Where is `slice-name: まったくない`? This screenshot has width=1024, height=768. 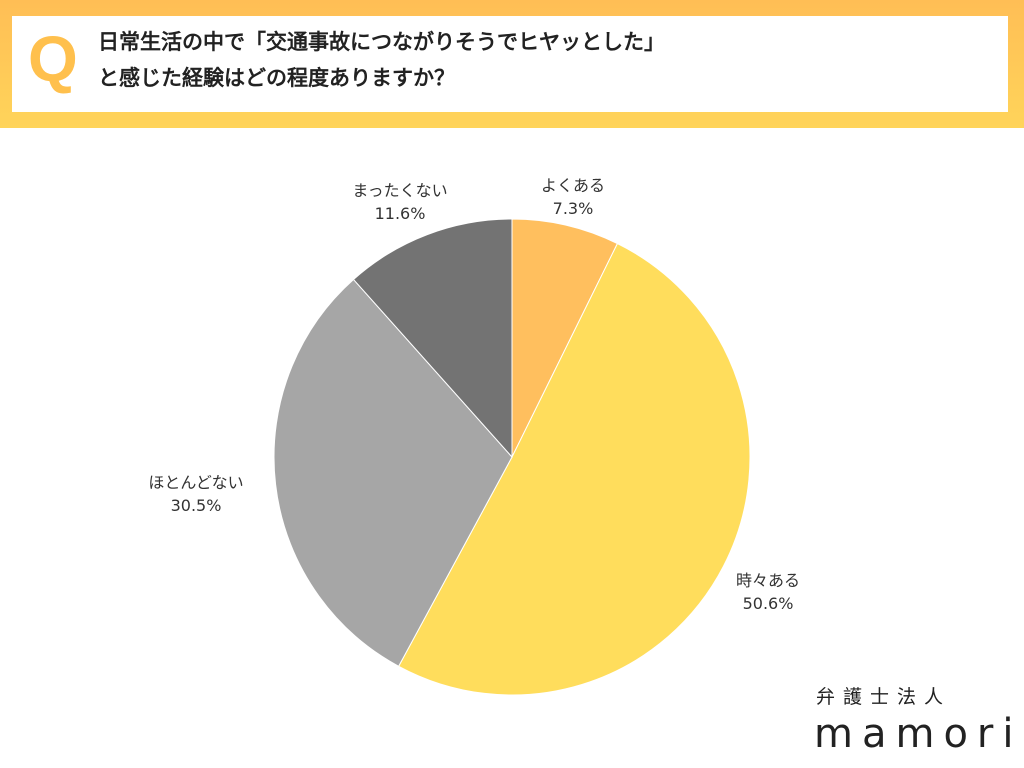
slice-name: まったくない is located at coordinates (400, 190).